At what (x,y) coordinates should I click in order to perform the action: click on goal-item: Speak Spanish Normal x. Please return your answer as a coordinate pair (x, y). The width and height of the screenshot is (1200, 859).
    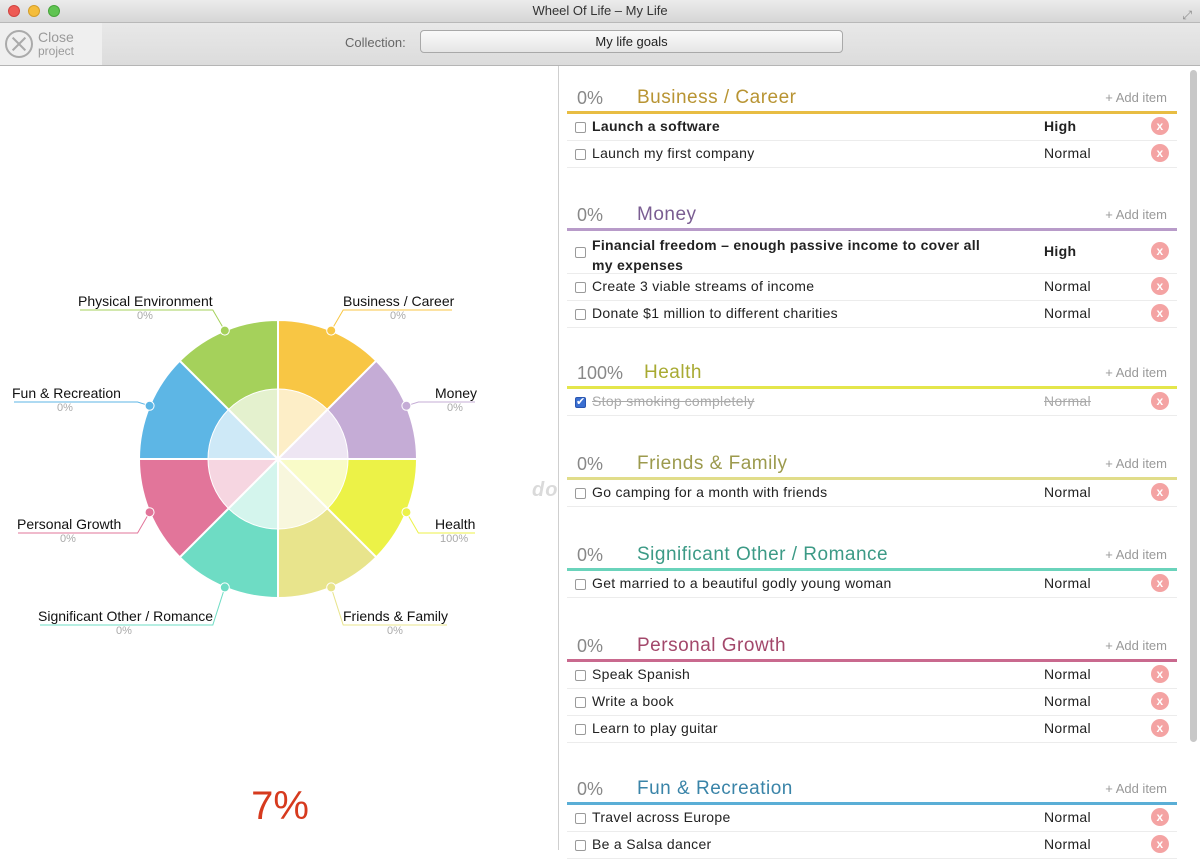
    Looking at the image, I should click on (872, 675).